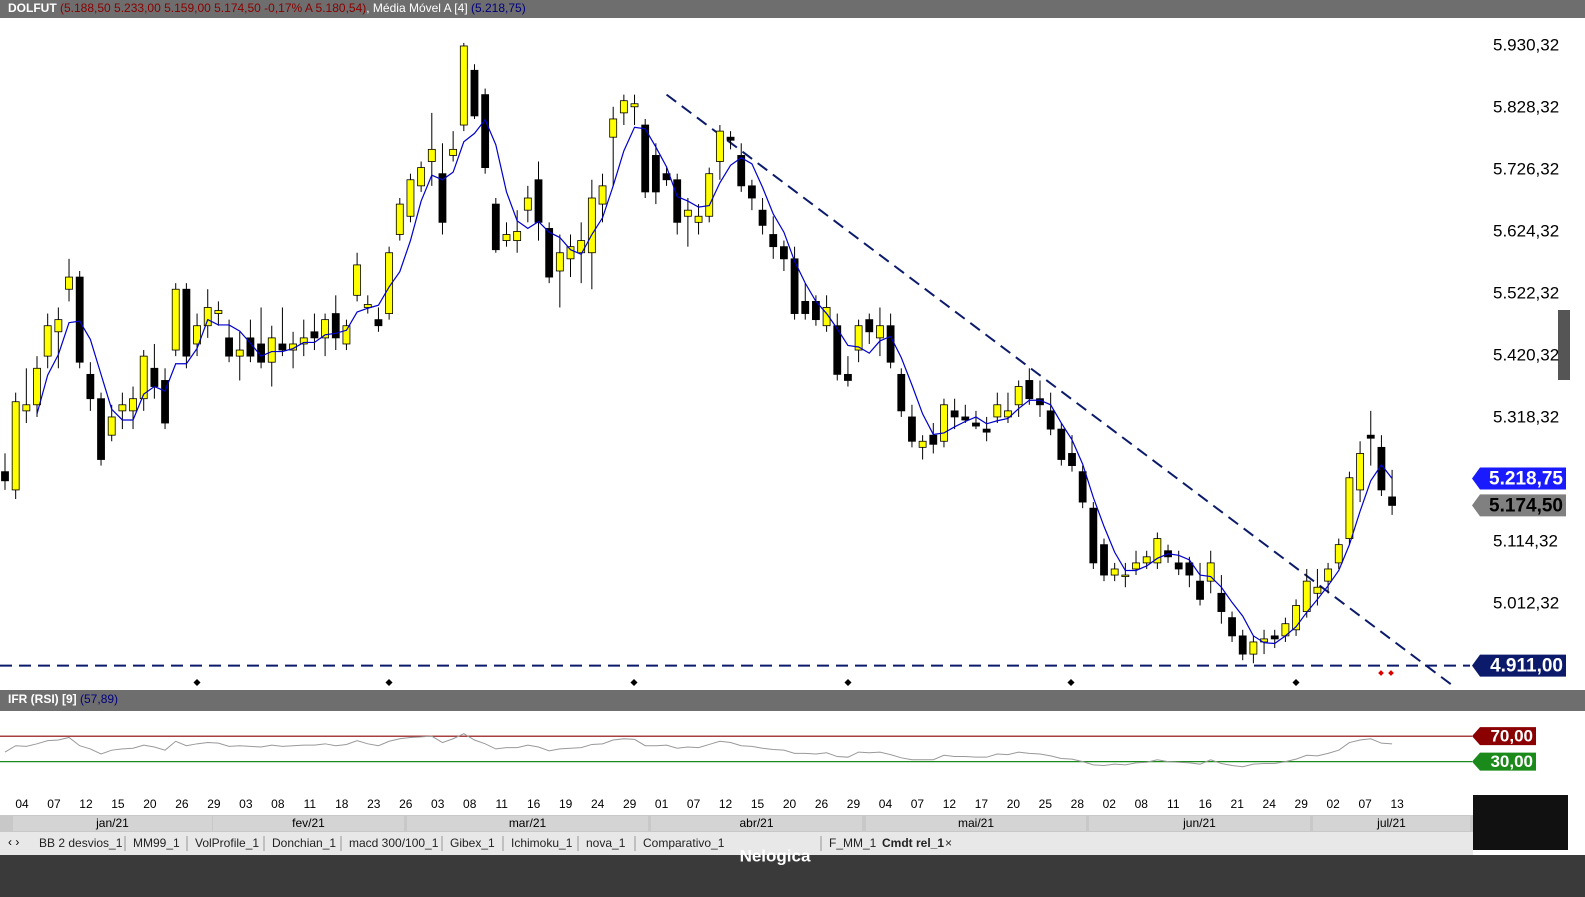 This screenshot has height=897, width=1585. I want to click on period-marker, so click(1381, 673).